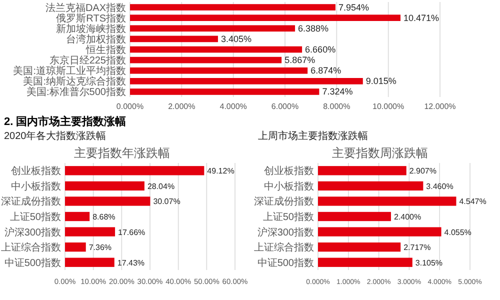 This screenshot has height=300, width=500. I want to click on data-label: 17.43%, so click(131, 263).